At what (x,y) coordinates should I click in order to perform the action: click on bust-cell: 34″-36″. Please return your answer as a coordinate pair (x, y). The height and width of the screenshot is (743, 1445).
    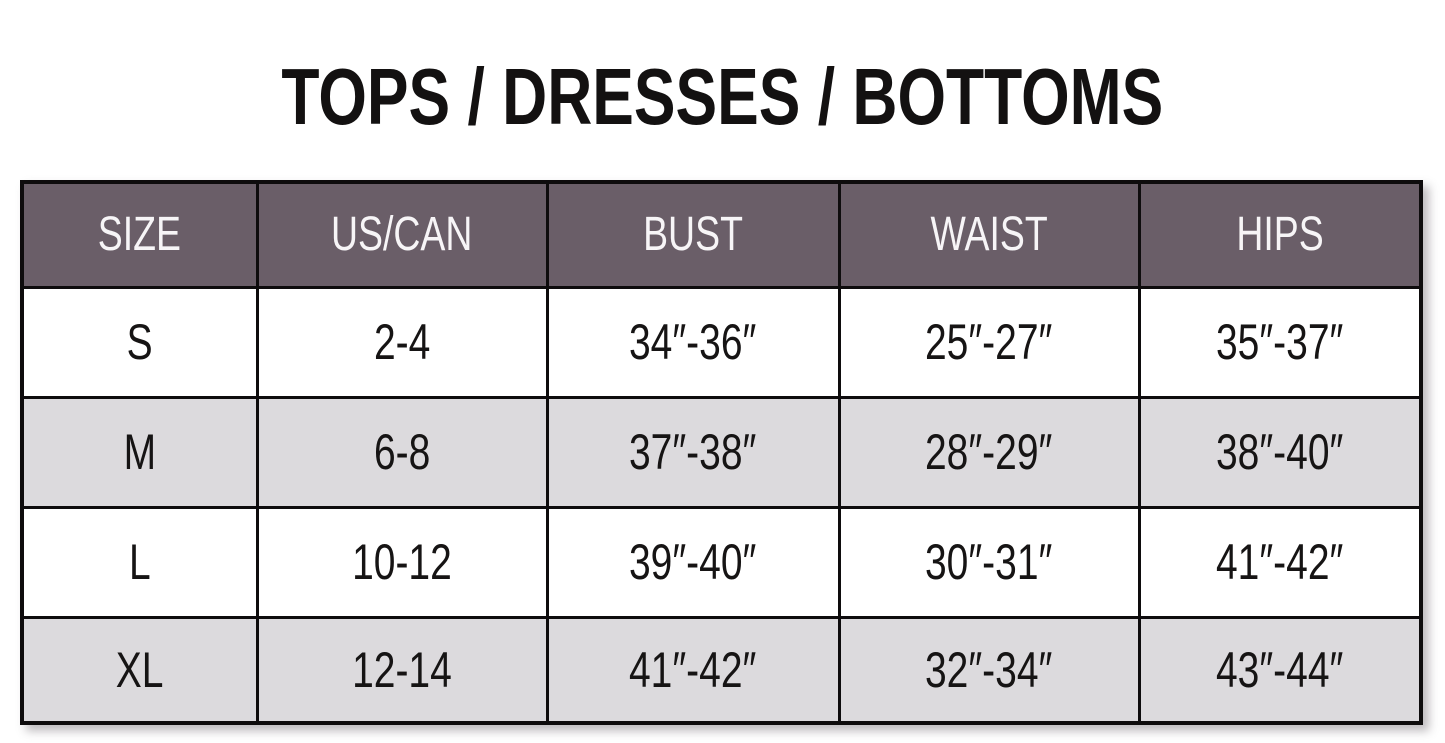
    Looking at the image, I should click on (693, 342).